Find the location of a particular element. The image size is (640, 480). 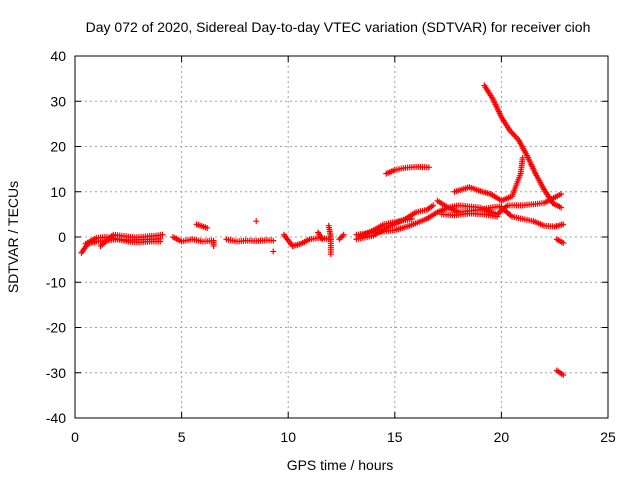

x-axis-label: GPS time / hours is located at coordinates (340, 465).